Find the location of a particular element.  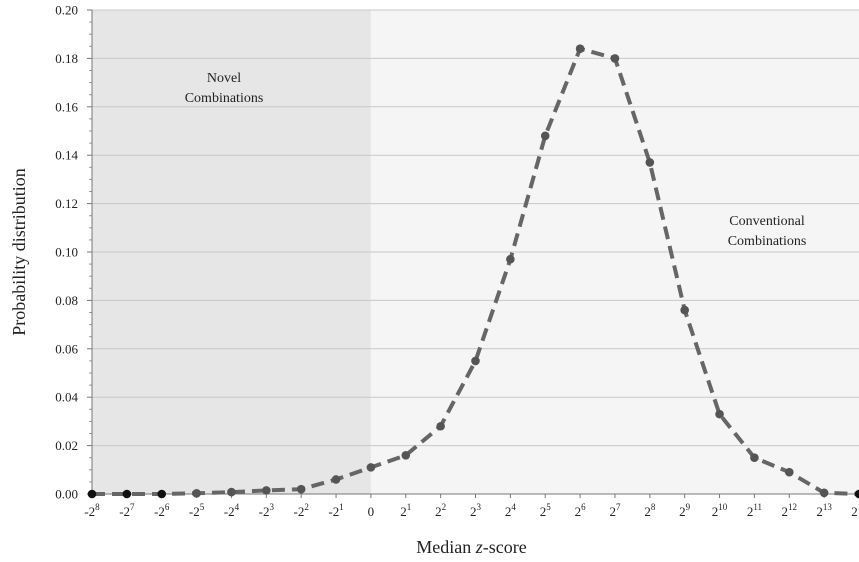

y-tick-label: 0.04 is located at coordinates (66, 397).